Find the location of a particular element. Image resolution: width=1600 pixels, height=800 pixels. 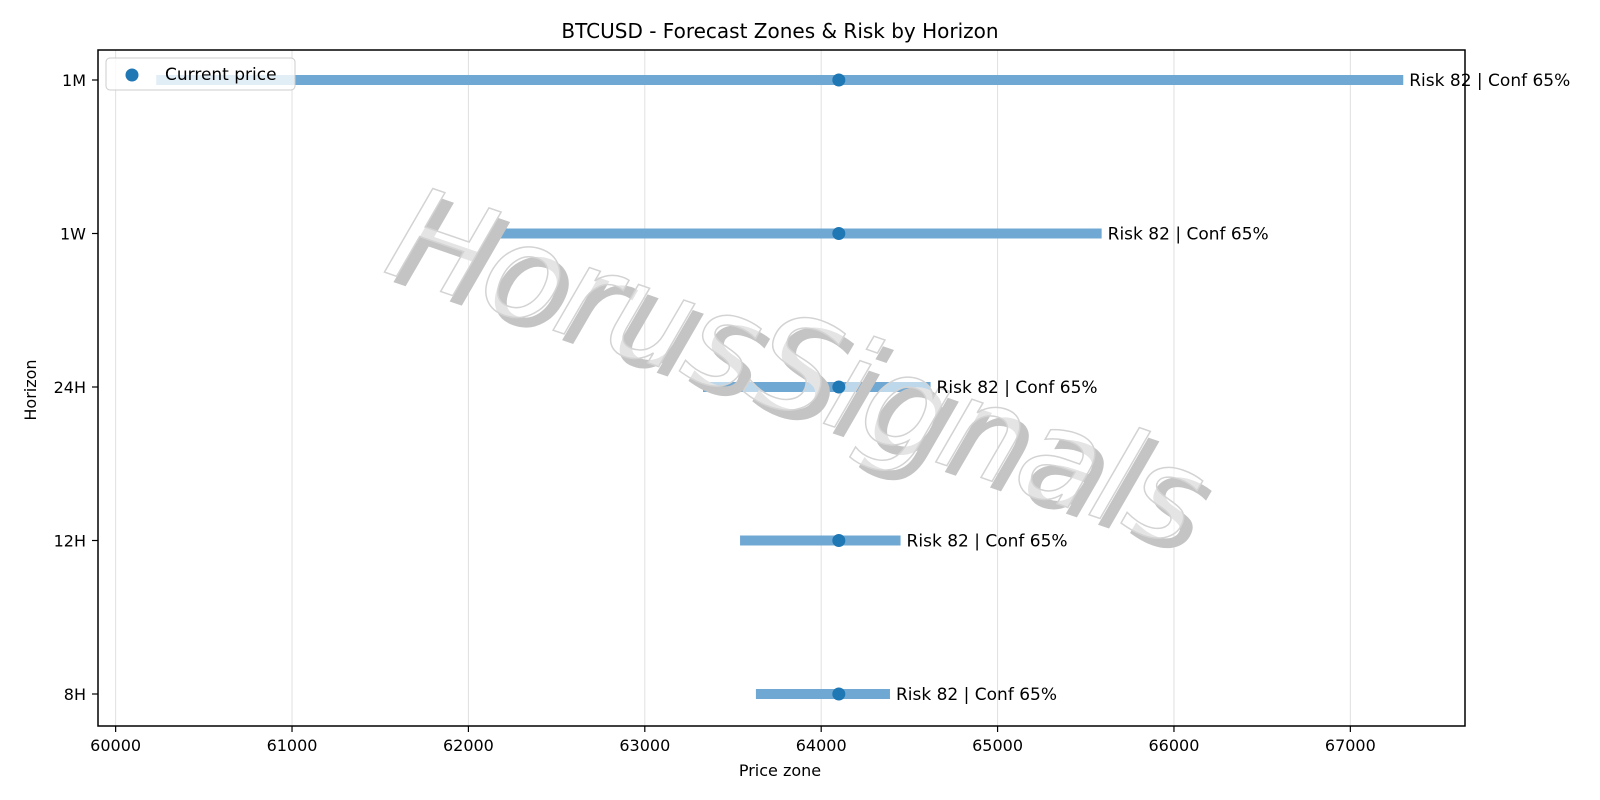

y-tick-label: 24H is located at coordinates (70, 387).